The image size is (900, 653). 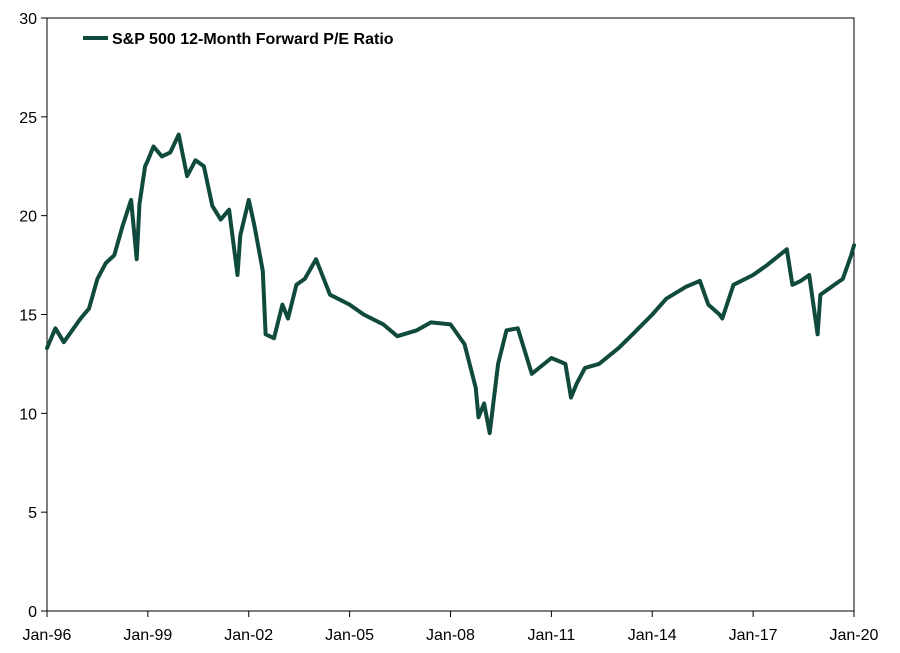 What do you see at coordinates (32, 612) in the screenshot?
I see `y-tick-label: 0` at bounding box center [32, 612].